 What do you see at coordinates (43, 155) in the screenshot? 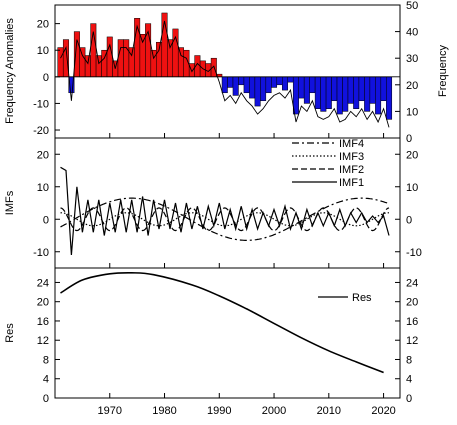
I see `imf-axis-left-tick-label: 20` at bounding box center [43, 155].